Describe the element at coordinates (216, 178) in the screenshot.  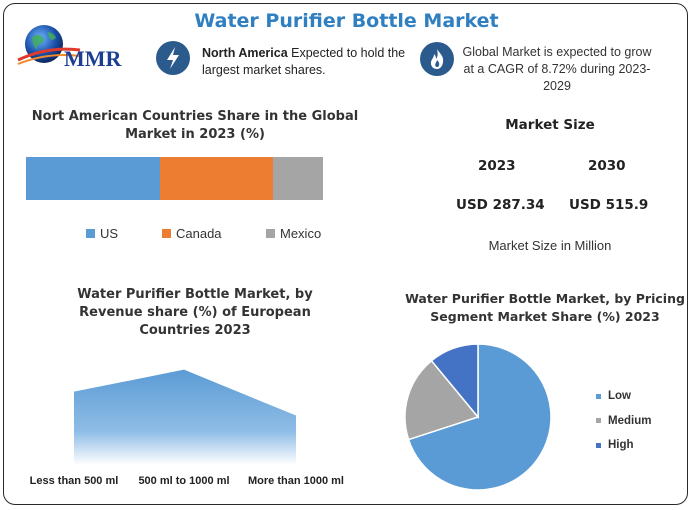
I see `bar-segment-canada` at that location.